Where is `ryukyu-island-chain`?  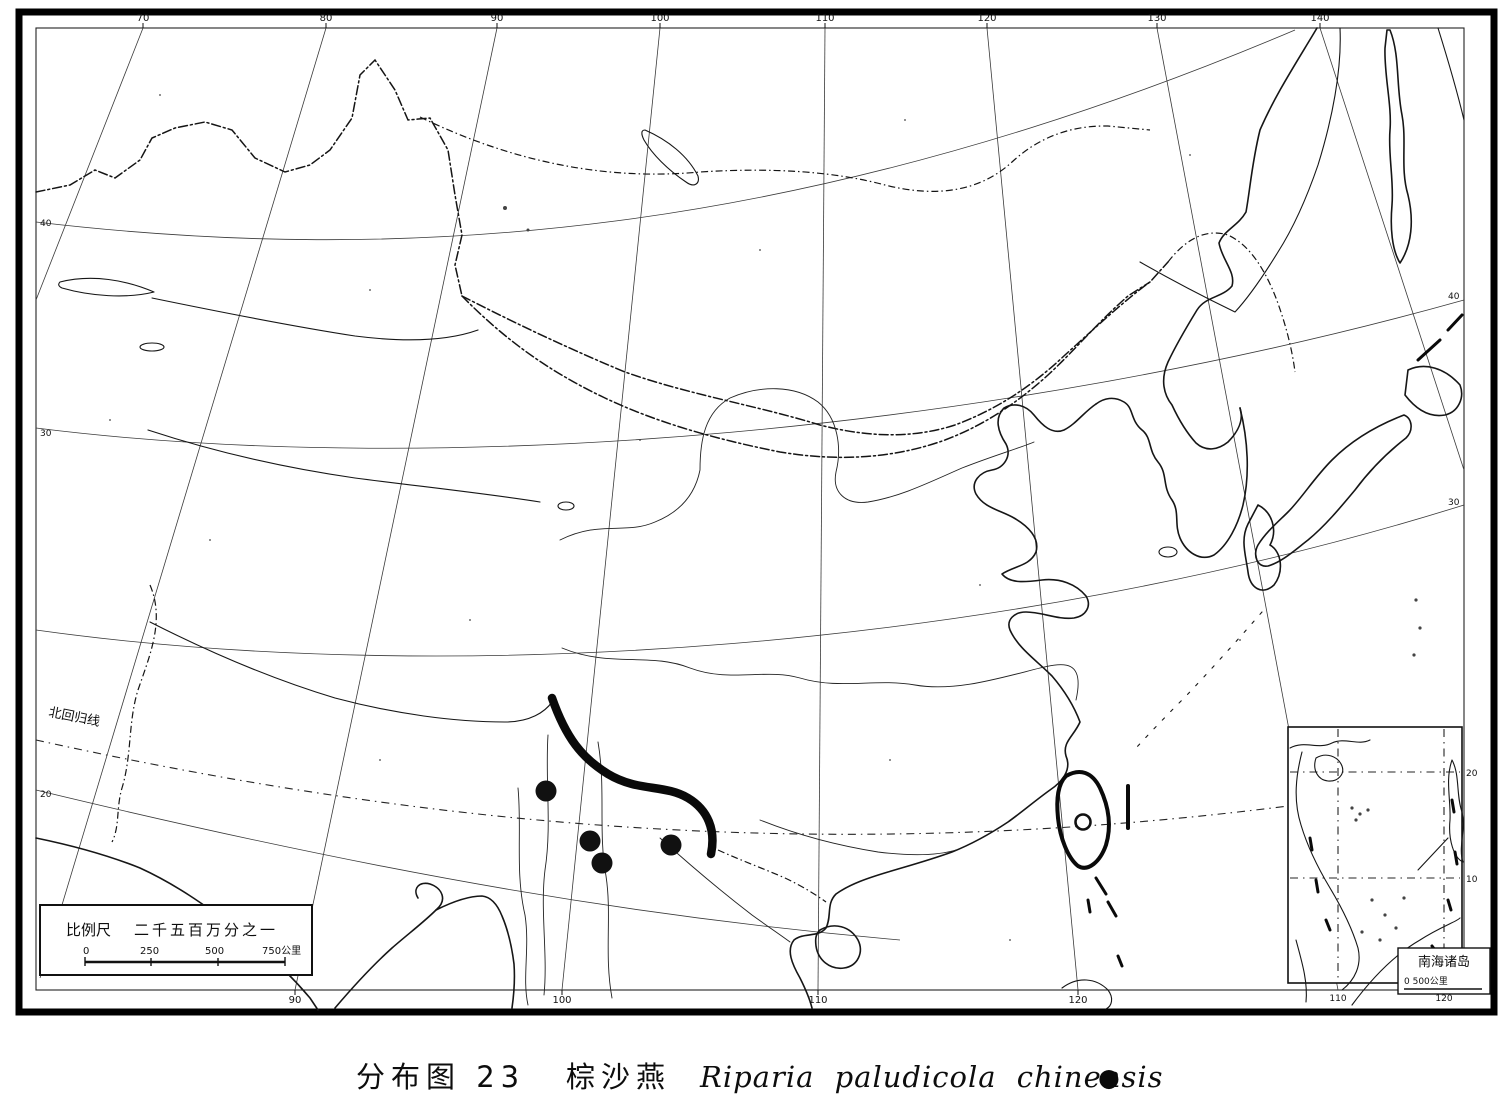 ryukyu-island-chain is located at coordinates (1199, 680).